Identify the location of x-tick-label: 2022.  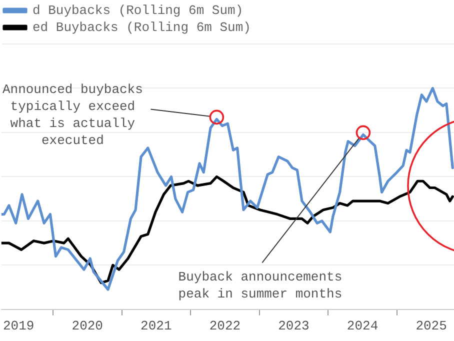
(225, 326).